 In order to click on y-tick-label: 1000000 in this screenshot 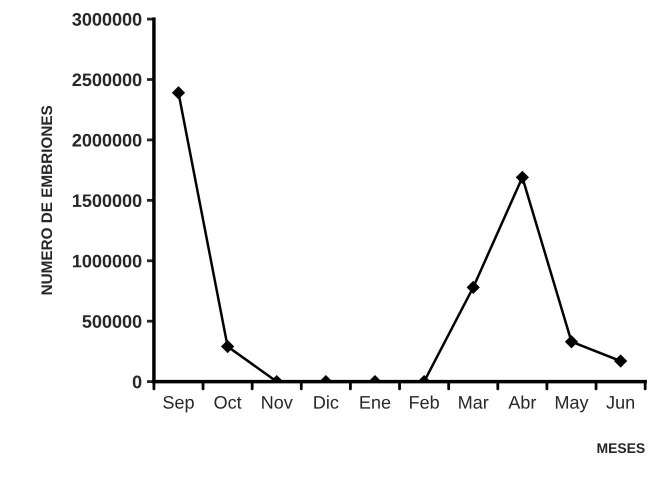, I will do `click(107, 261)`.